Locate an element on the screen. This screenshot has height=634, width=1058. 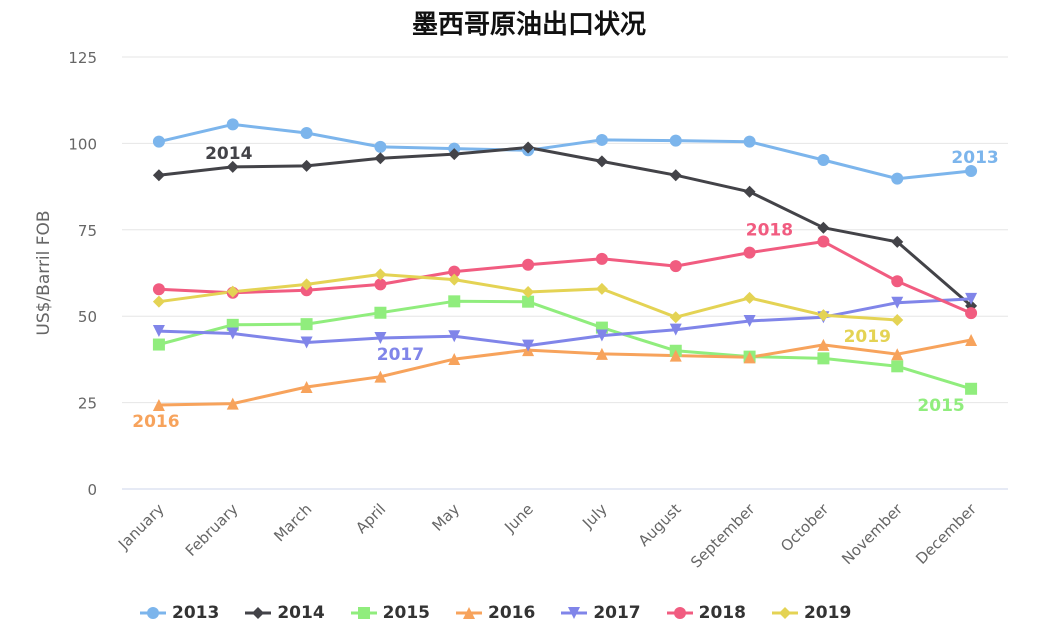
legend-item-2017: 2017 is located at coordinates (601, 613).